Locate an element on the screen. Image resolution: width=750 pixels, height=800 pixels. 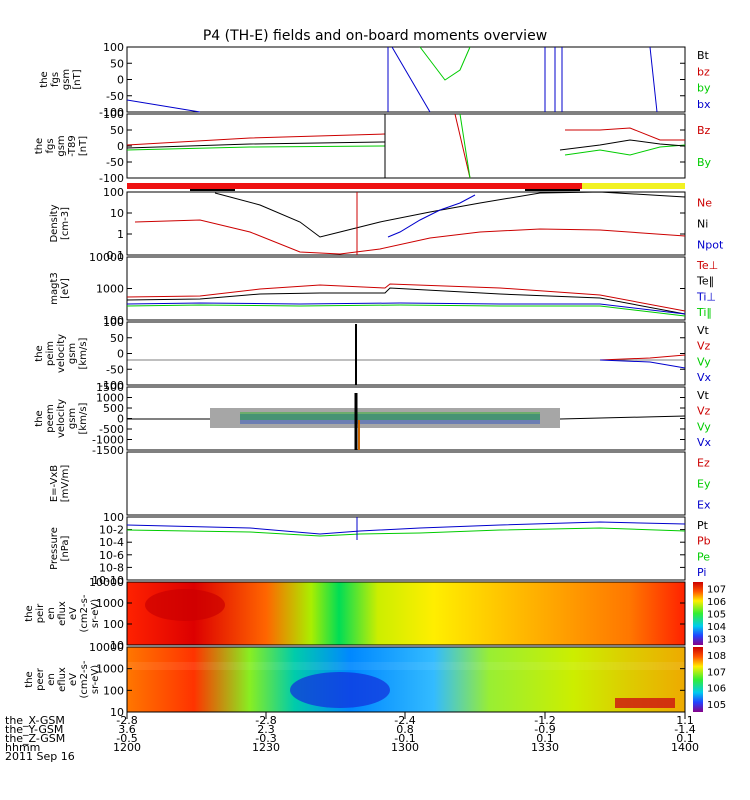
dens-ylabel: Density is located at coordinates (54, 223).